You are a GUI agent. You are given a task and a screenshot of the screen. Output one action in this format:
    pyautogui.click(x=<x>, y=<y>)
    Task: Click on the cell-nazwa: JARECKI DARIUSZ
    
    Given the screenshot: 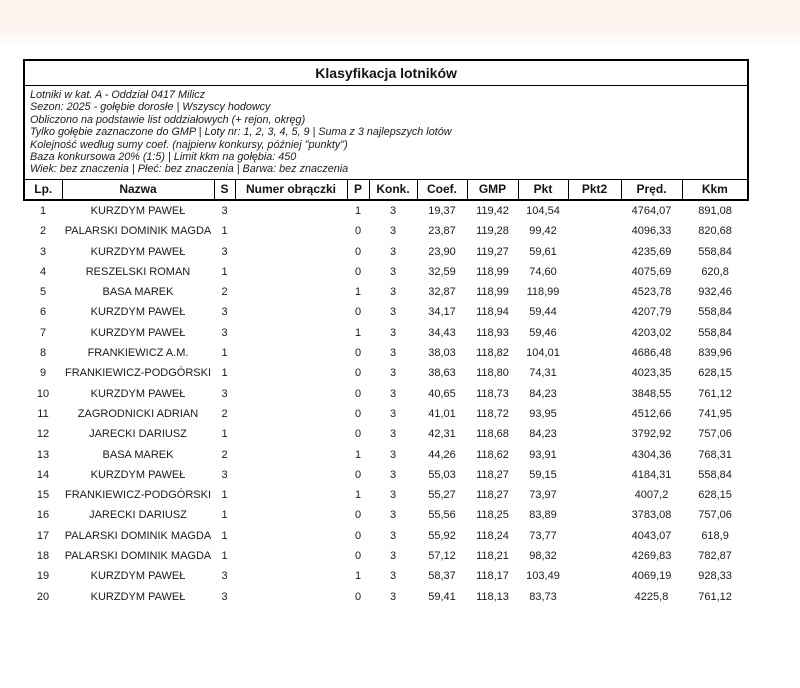 What is the action you would take?
    pyautogui.click(x=138, y=515)
    